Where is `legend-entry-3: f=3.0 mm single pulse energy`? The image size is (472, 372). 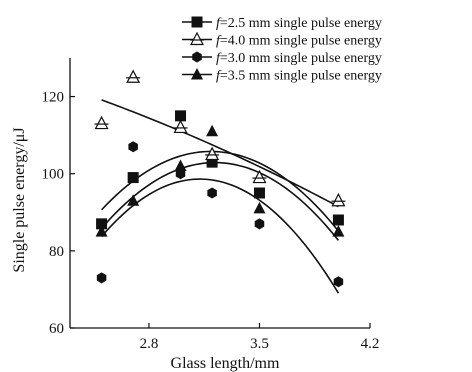 legend-entry-3: f=3.0 mm single pulse energy is located at coordinates (282, 58).